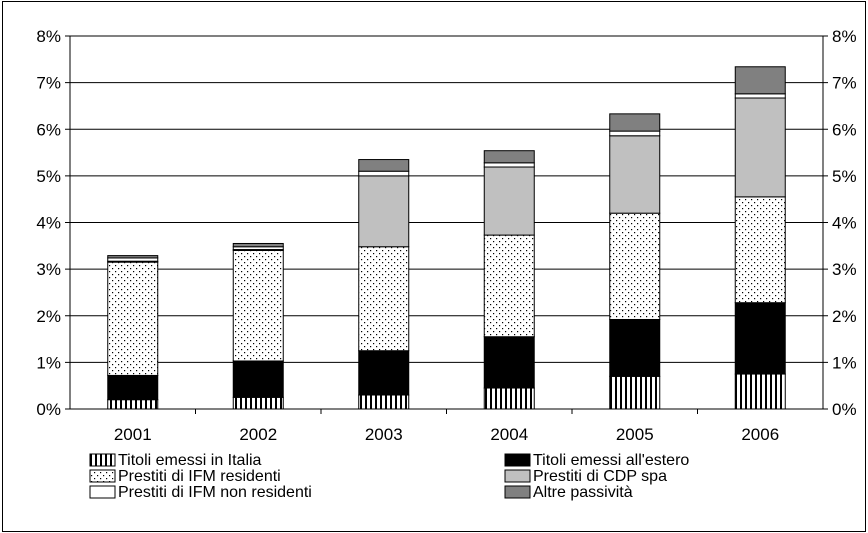  I want to click on y-tick-label-left: 8%, so click(48, 36).